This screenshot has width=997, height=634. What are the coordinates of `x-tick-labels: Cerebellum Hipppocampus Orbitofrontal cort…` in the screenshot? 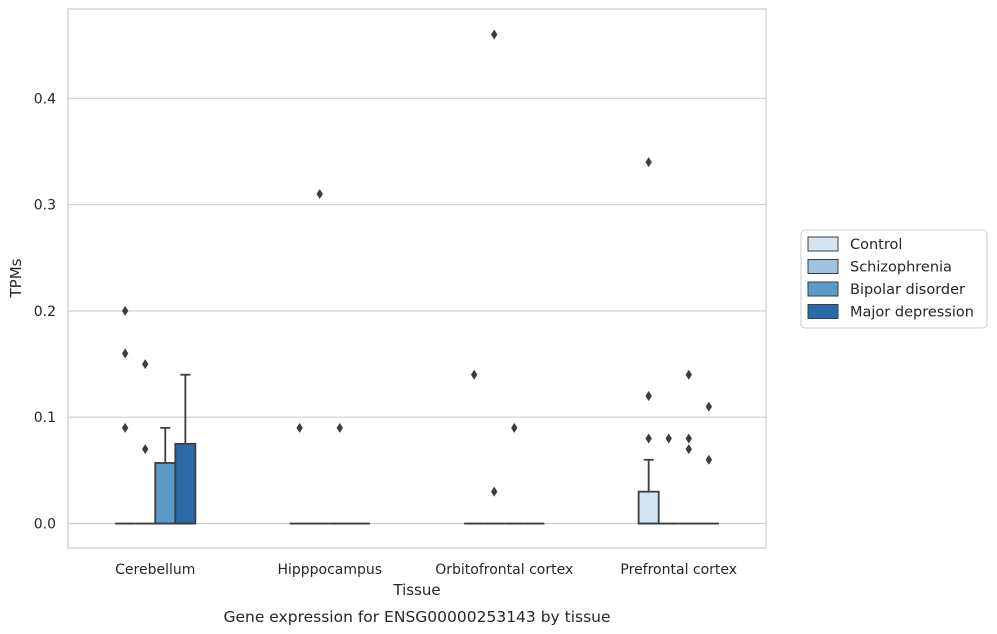 It's located at (426, 570).